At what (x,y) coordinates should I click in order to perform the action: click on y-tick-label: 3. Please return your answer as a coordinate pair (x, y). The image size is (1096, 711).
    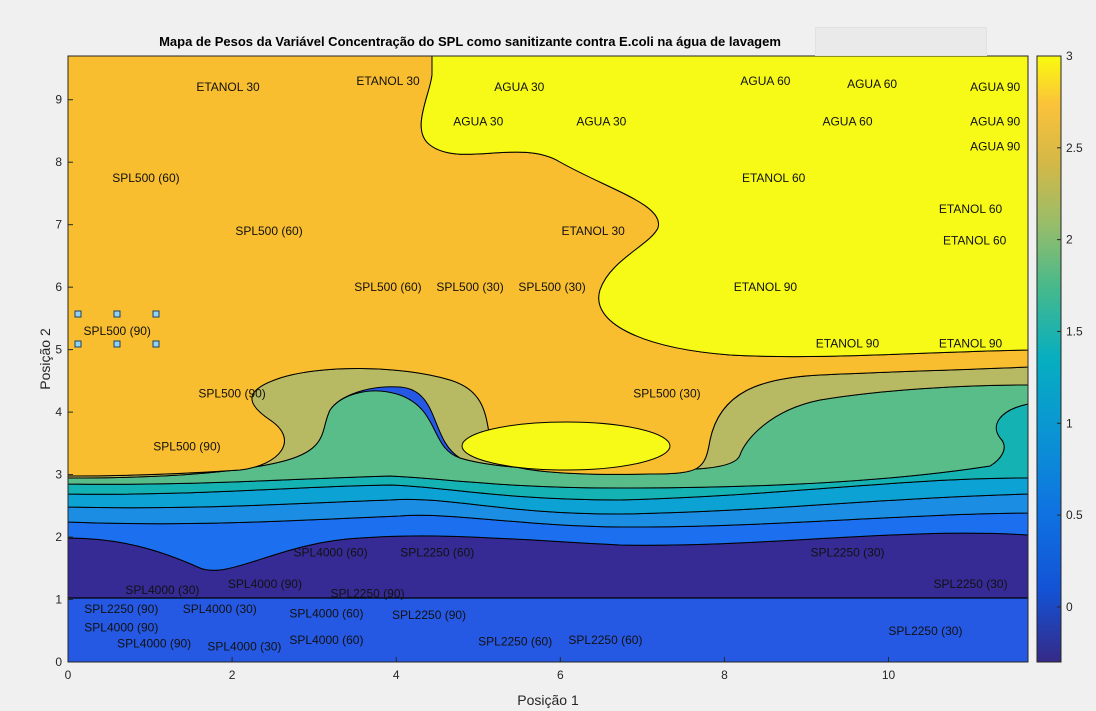
    Looking at the image, I should click on (58, 475).